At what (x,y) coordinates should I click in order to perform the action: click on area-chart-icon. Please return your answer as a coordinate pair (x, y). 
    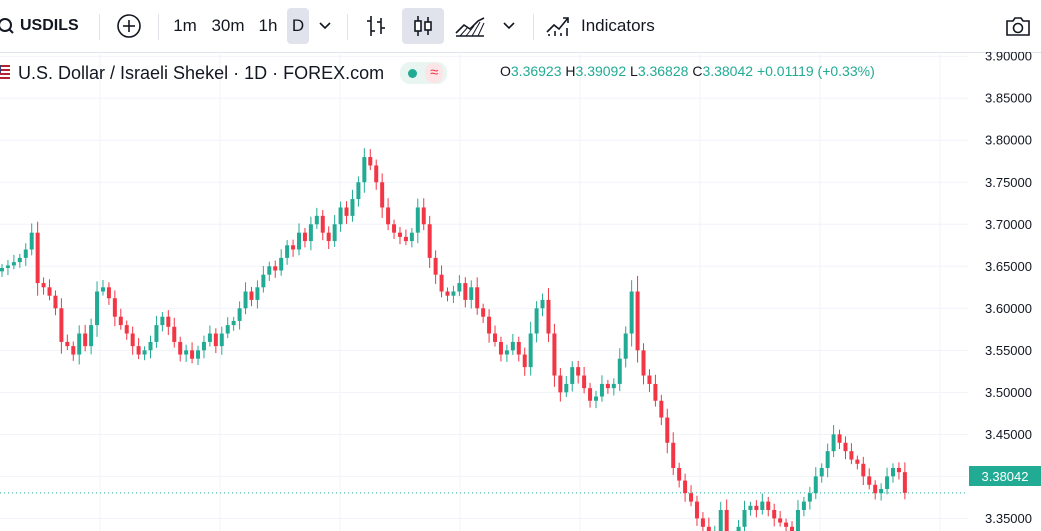
    Looking at the image, I should click on (470, 27).